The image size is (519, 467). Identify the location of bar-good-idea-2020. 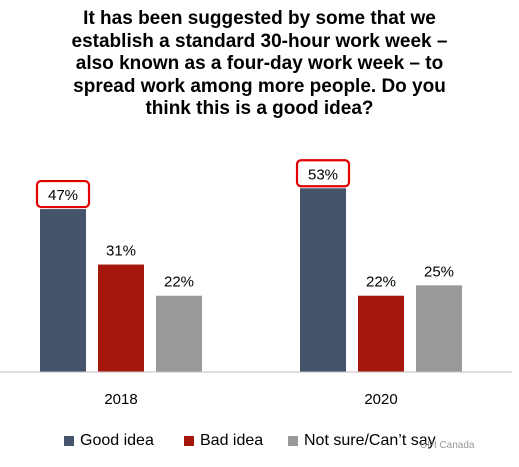
(323, 280).